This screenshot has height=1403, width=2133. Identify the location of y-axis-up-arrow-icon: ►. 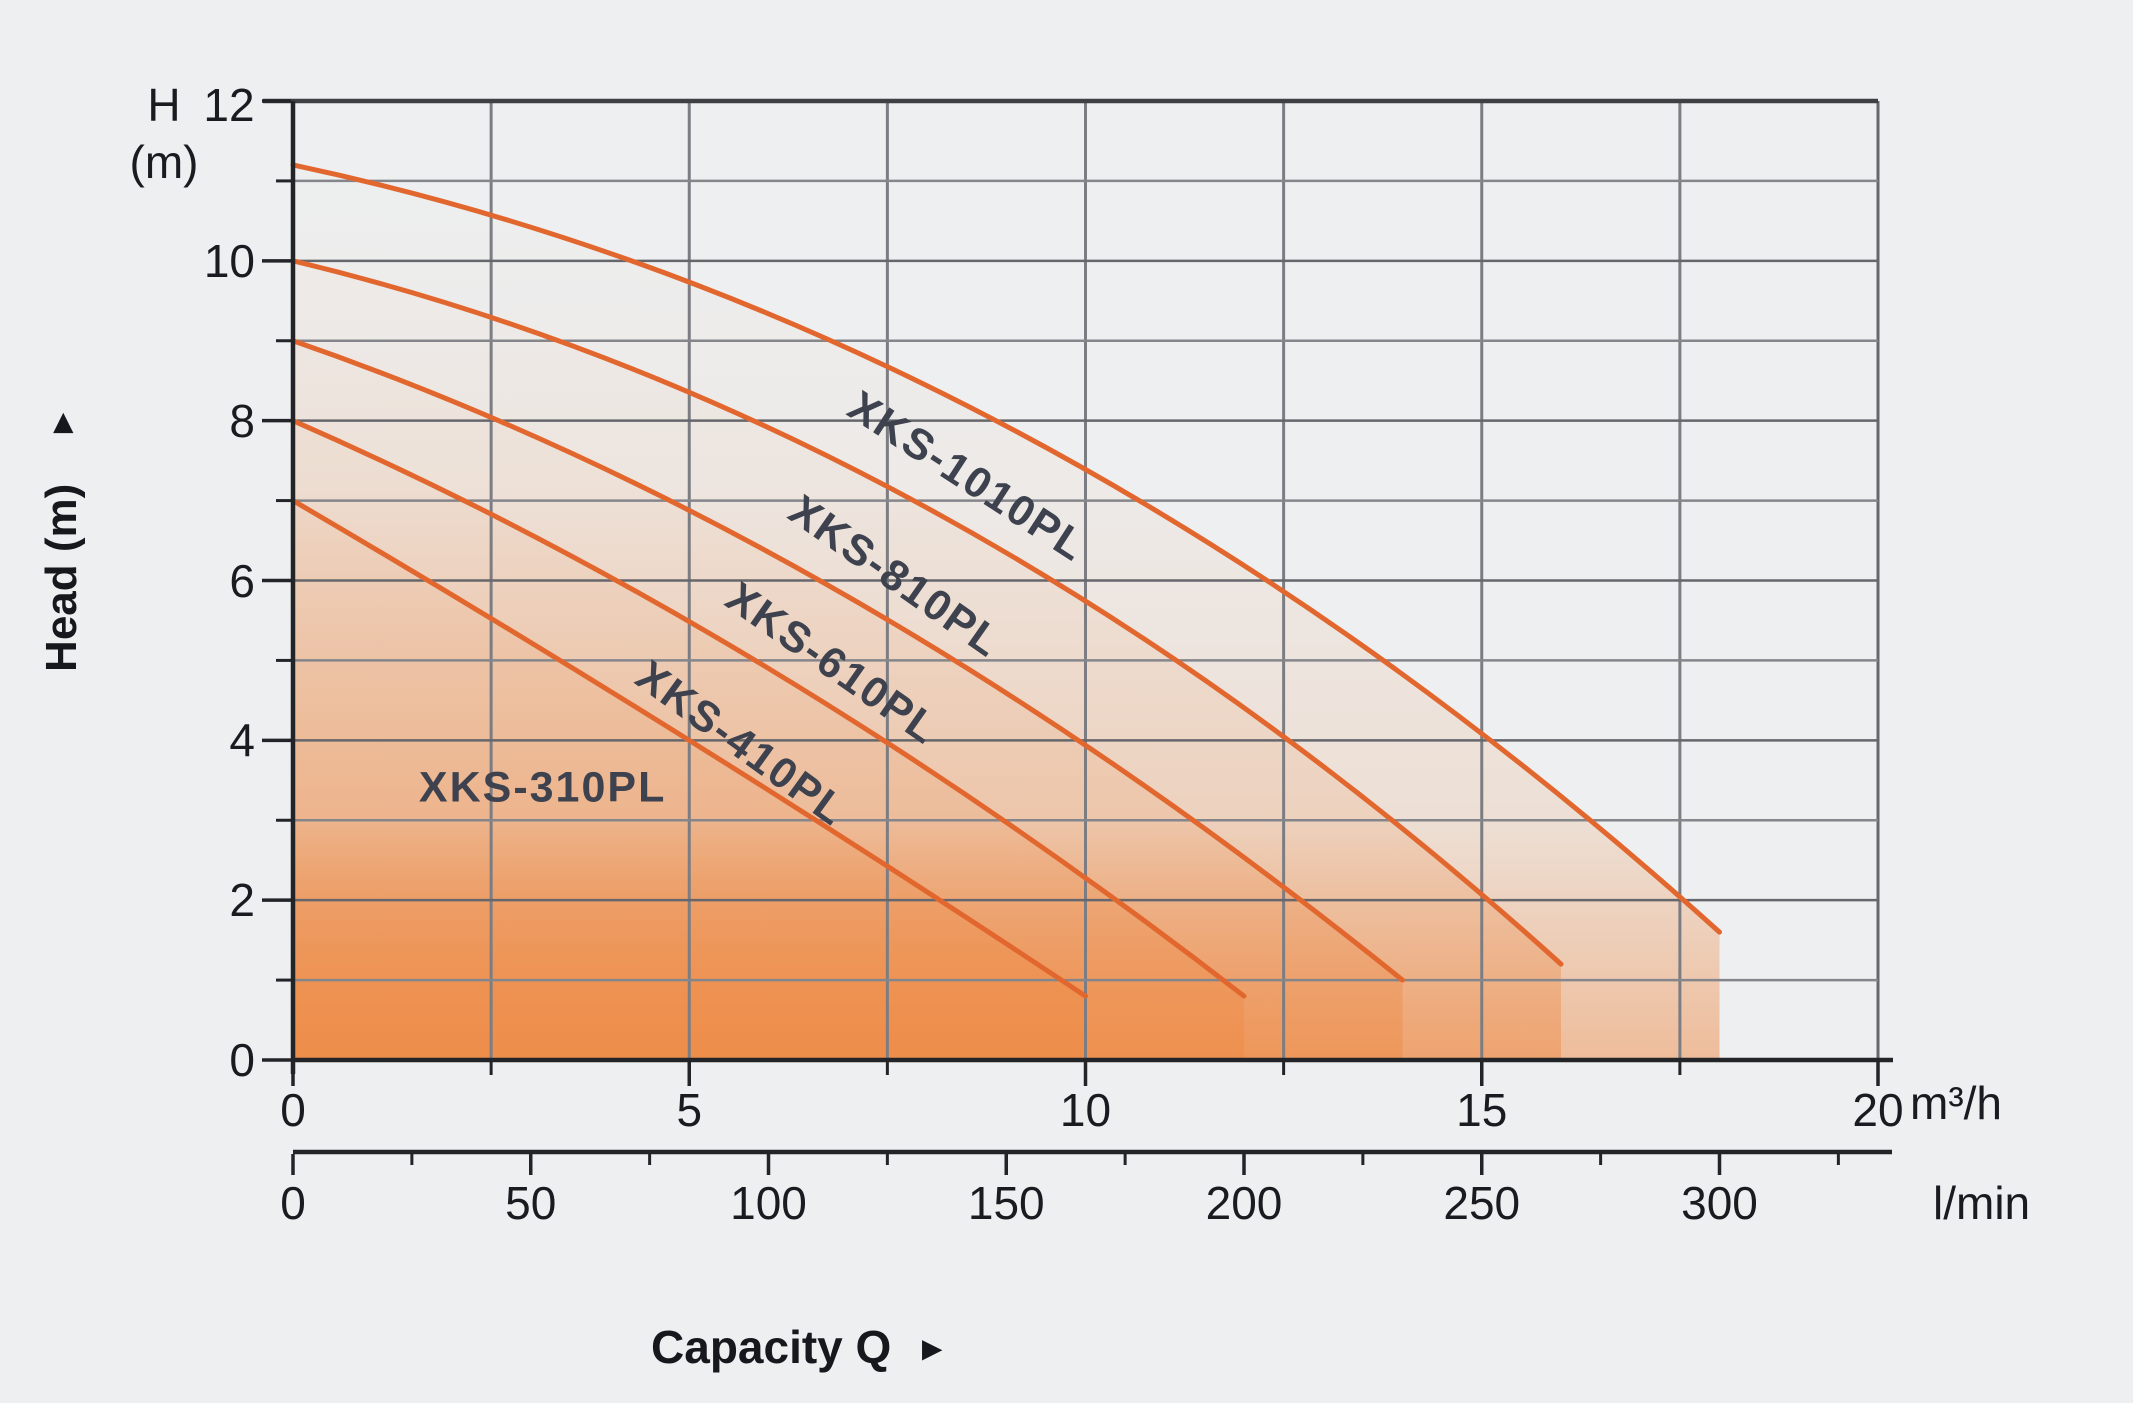
(61, 423).